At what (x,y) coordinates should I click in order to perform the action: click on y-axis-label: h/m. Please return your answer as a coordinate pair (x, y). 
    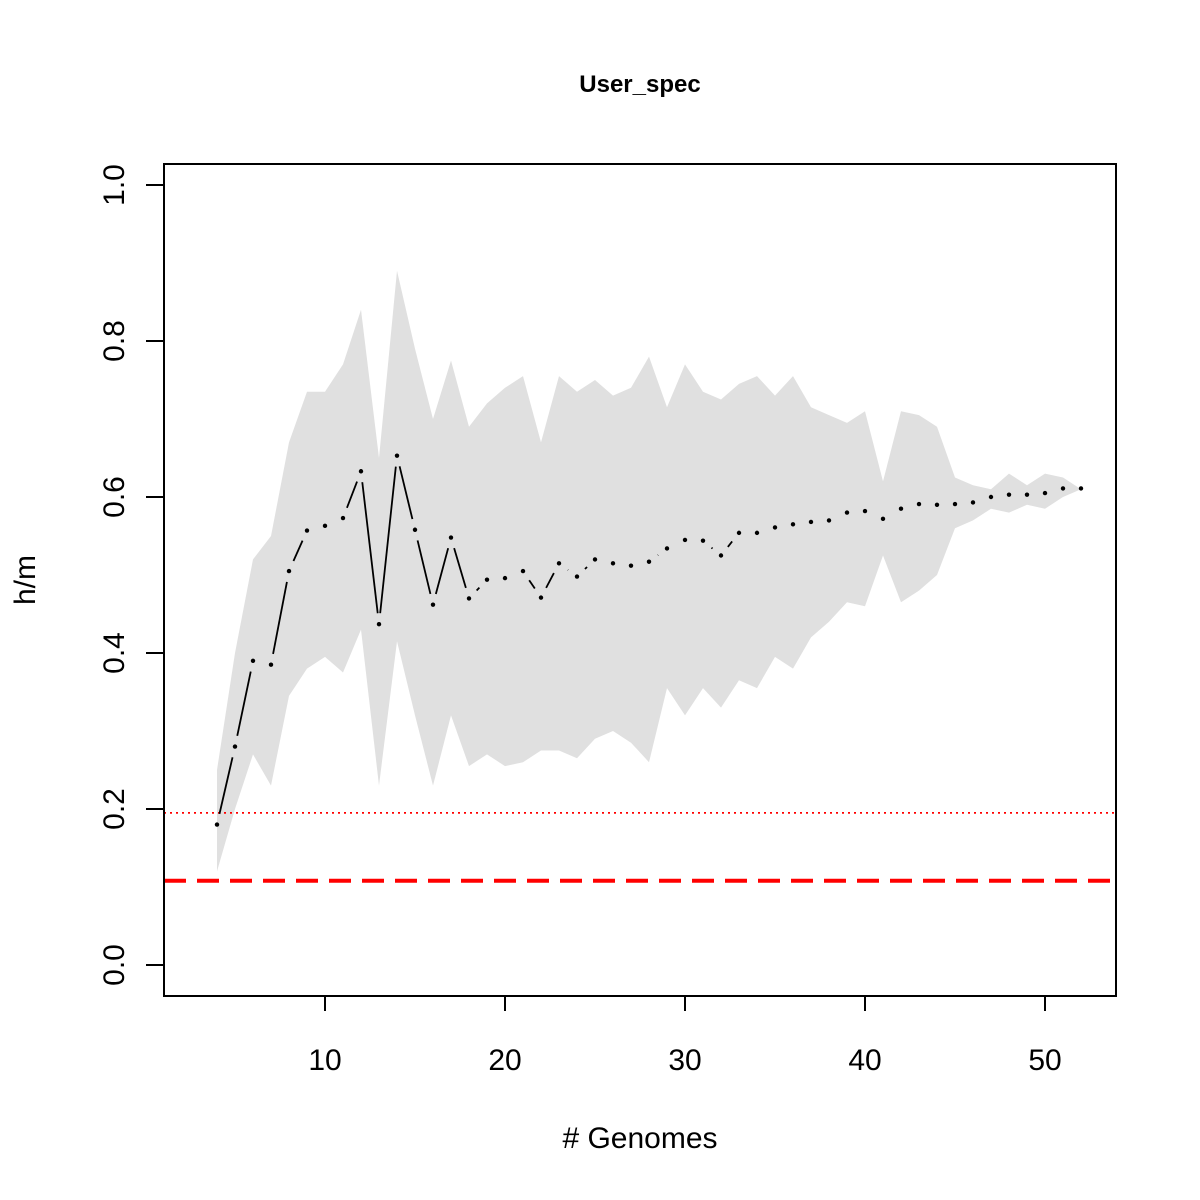
    Looking at the image, I should click on (25, 580).